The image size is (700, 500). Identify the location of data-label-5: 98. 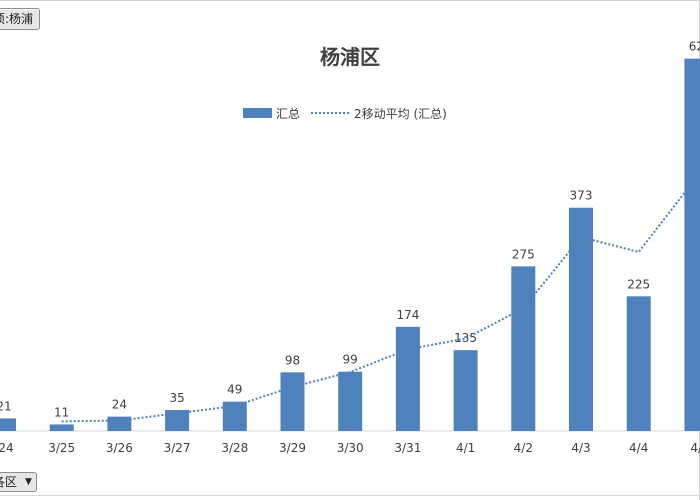
(292, 360).